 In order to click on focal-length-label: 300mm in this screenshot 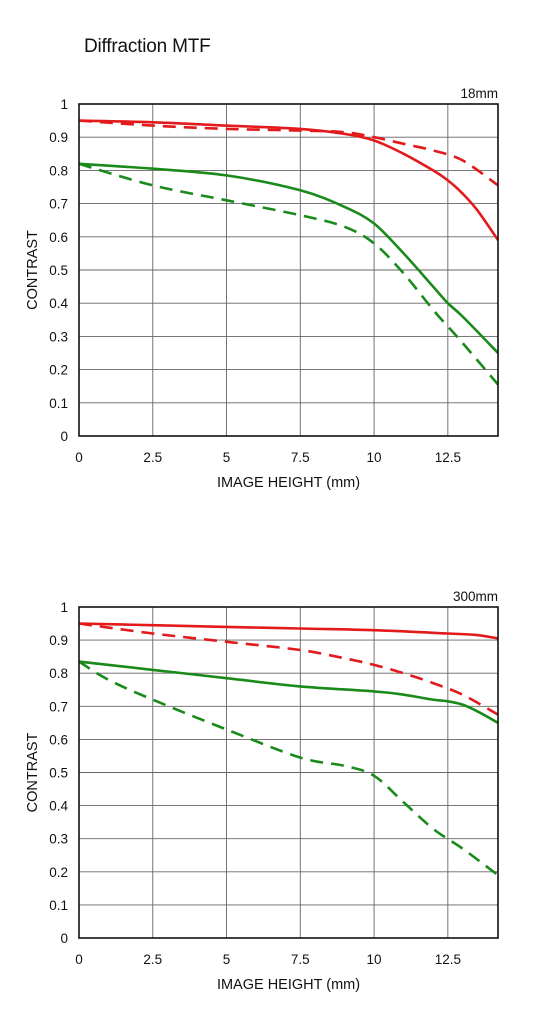, I will do `click(475, 596)`.